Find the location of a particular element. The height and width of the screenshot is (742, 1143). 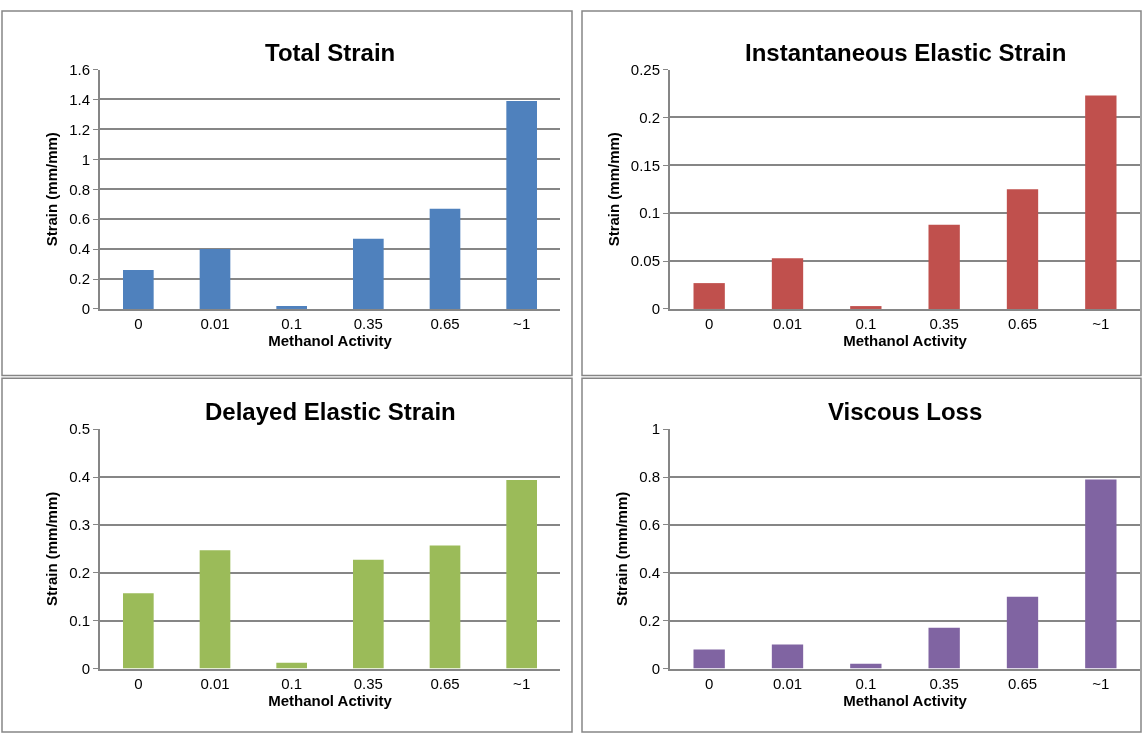

y-tick-label: 0.5 is located at coordinates (79, 429).